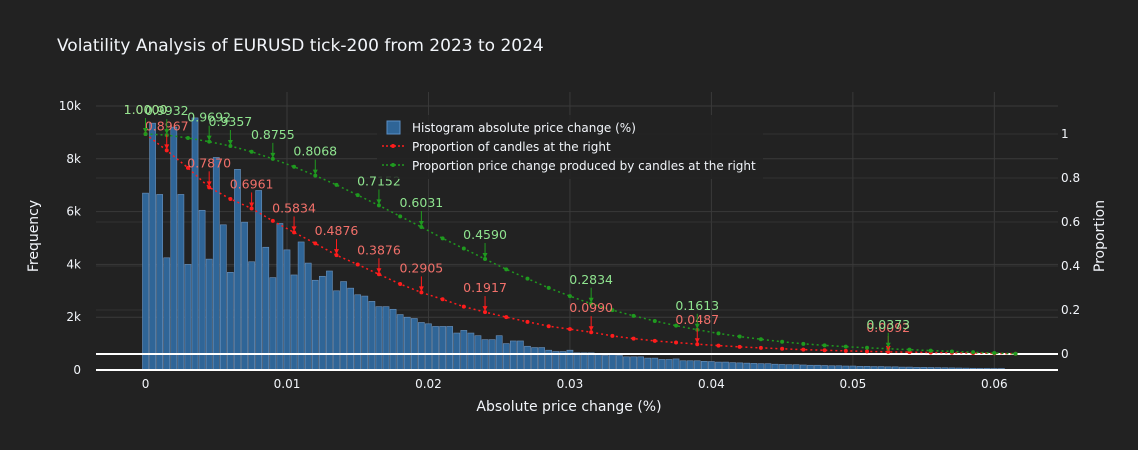 The image size is (1138, 450). I want to click on annotation-label: 0.9357, so click(231, 121).